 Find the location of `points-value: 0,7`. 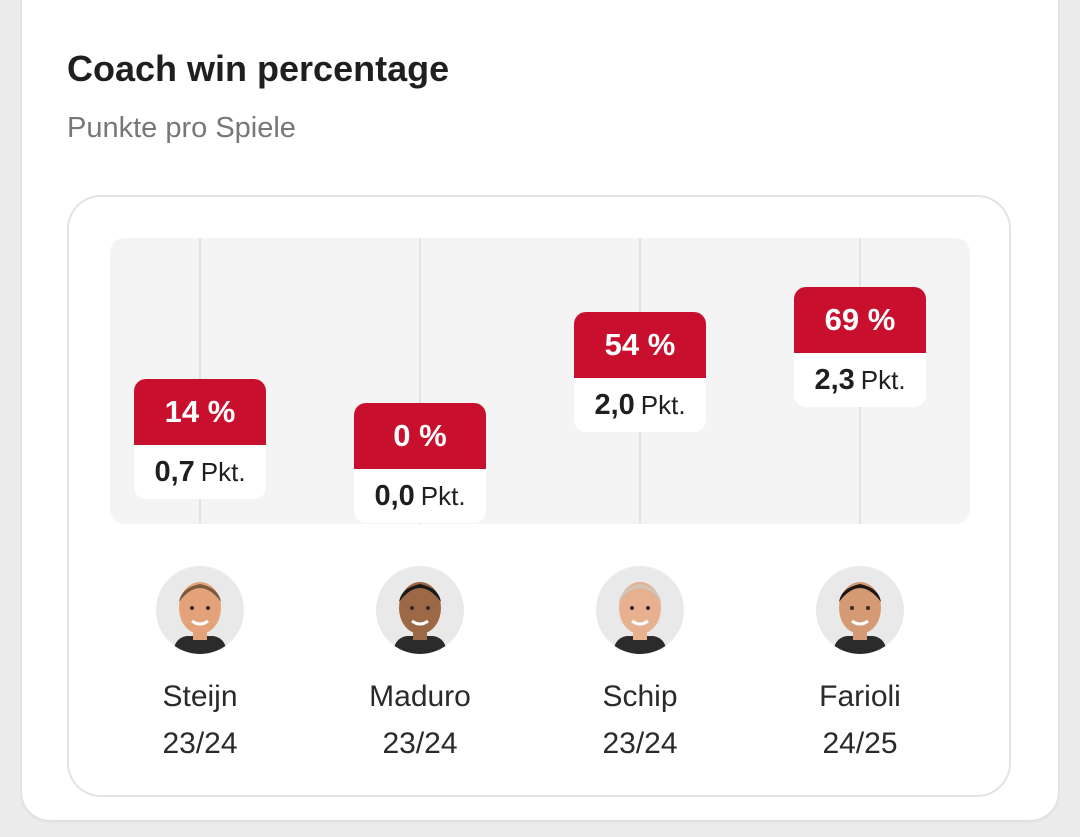

points-value: 0,7 is located at coordinates (174, 471).